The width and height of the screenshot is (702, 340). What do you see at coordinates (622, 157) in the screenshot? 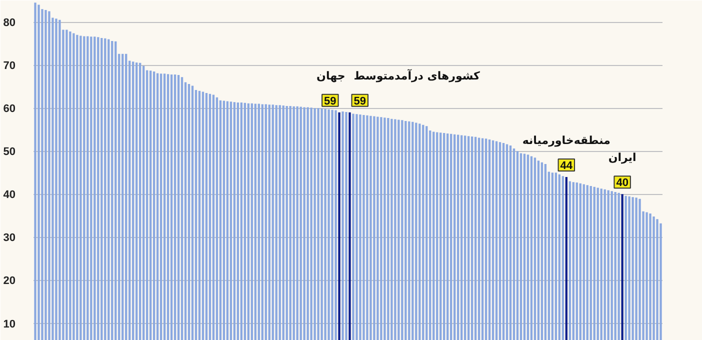
I see `annotation: ایران` at bounding box center [622, 157].